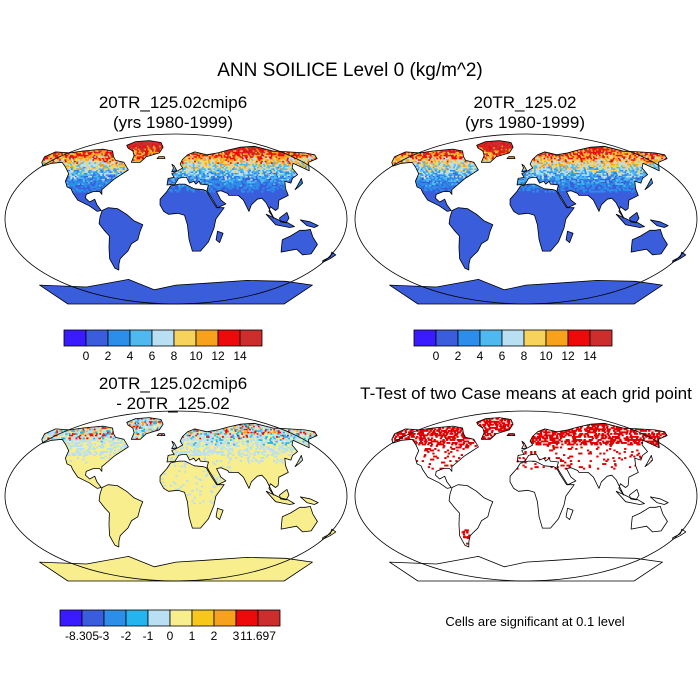 The image size is (700, 700). Describe the element at coordinates (126, 636) in the screenshot. I see `colorbar-tick-label: -2` at that location.